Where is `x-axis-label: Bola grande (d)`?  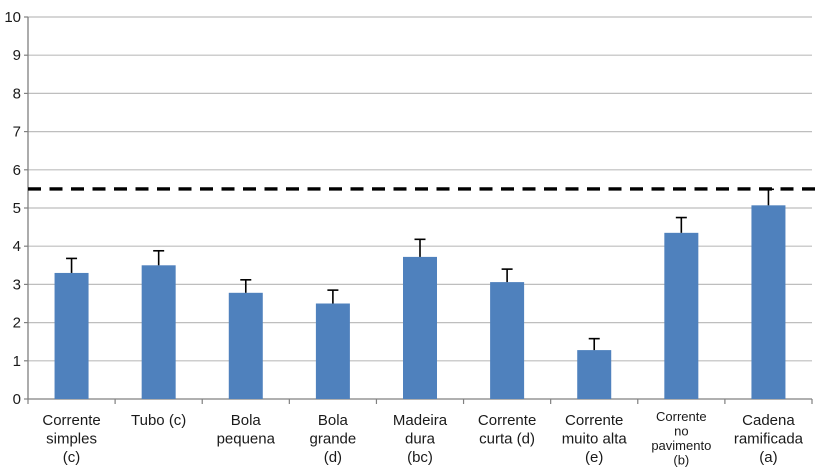 x-axis-label: Bola grande (d) is located at coordinates (333, 439).